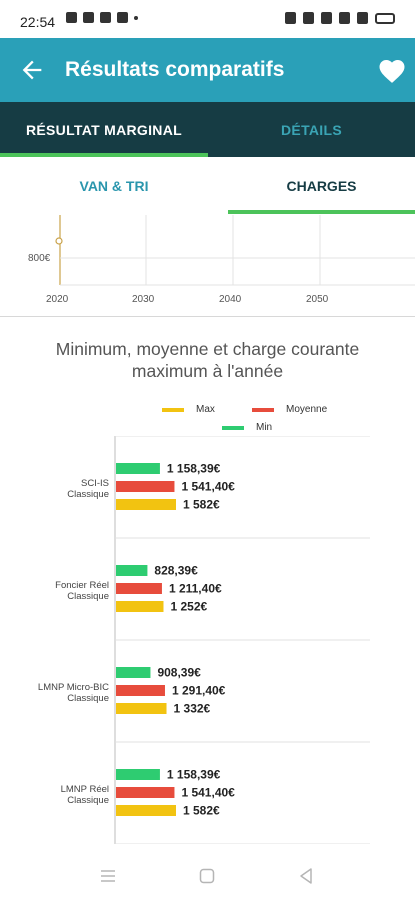 The width and height of the screenshot is (415, 900). I want to click on legend-swatch-min, so click(233, 427).